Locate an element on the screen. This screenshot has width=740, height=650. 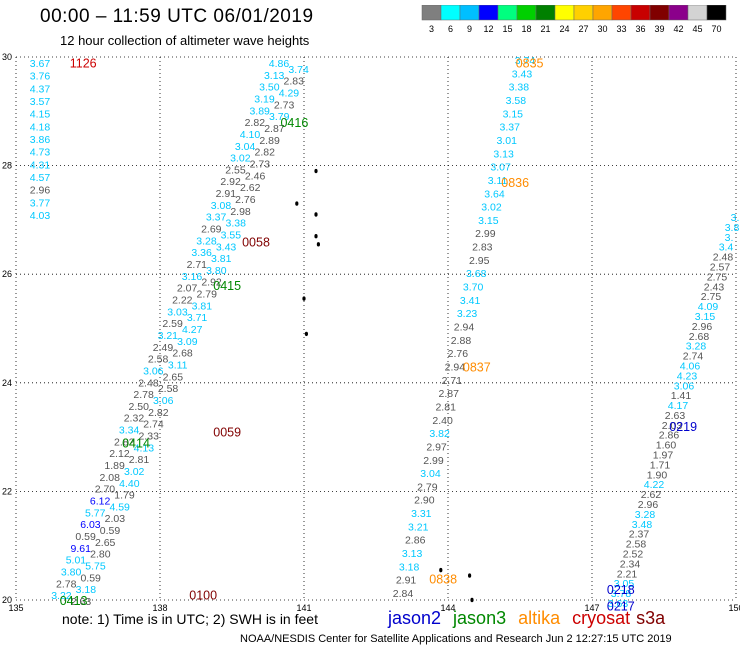
wave-height-value: 3.68 is located at coordinates (476, 274).